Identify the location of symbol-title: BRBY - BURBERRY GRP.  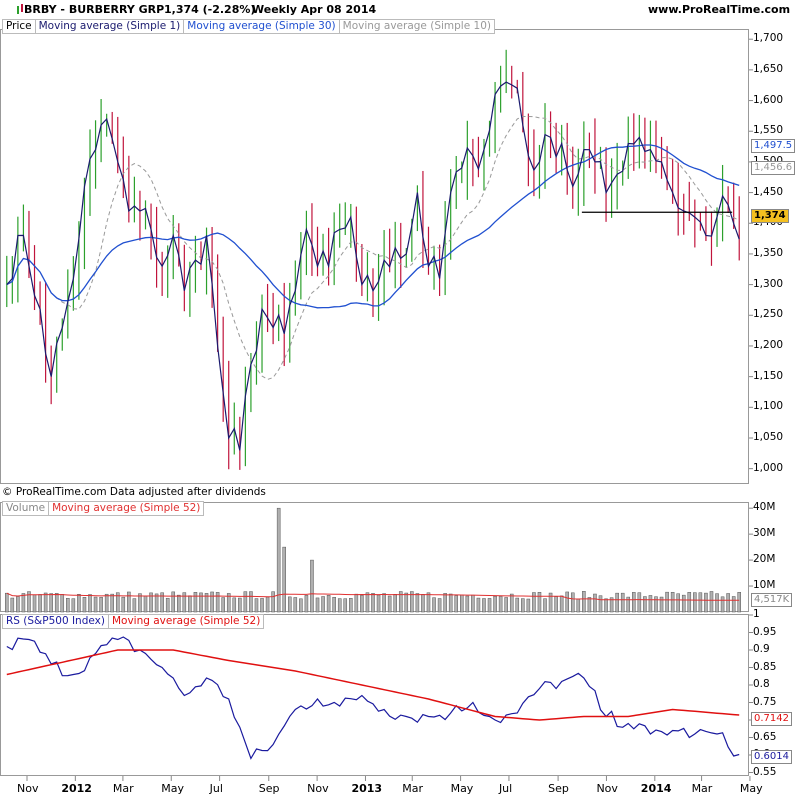
(94, 9).